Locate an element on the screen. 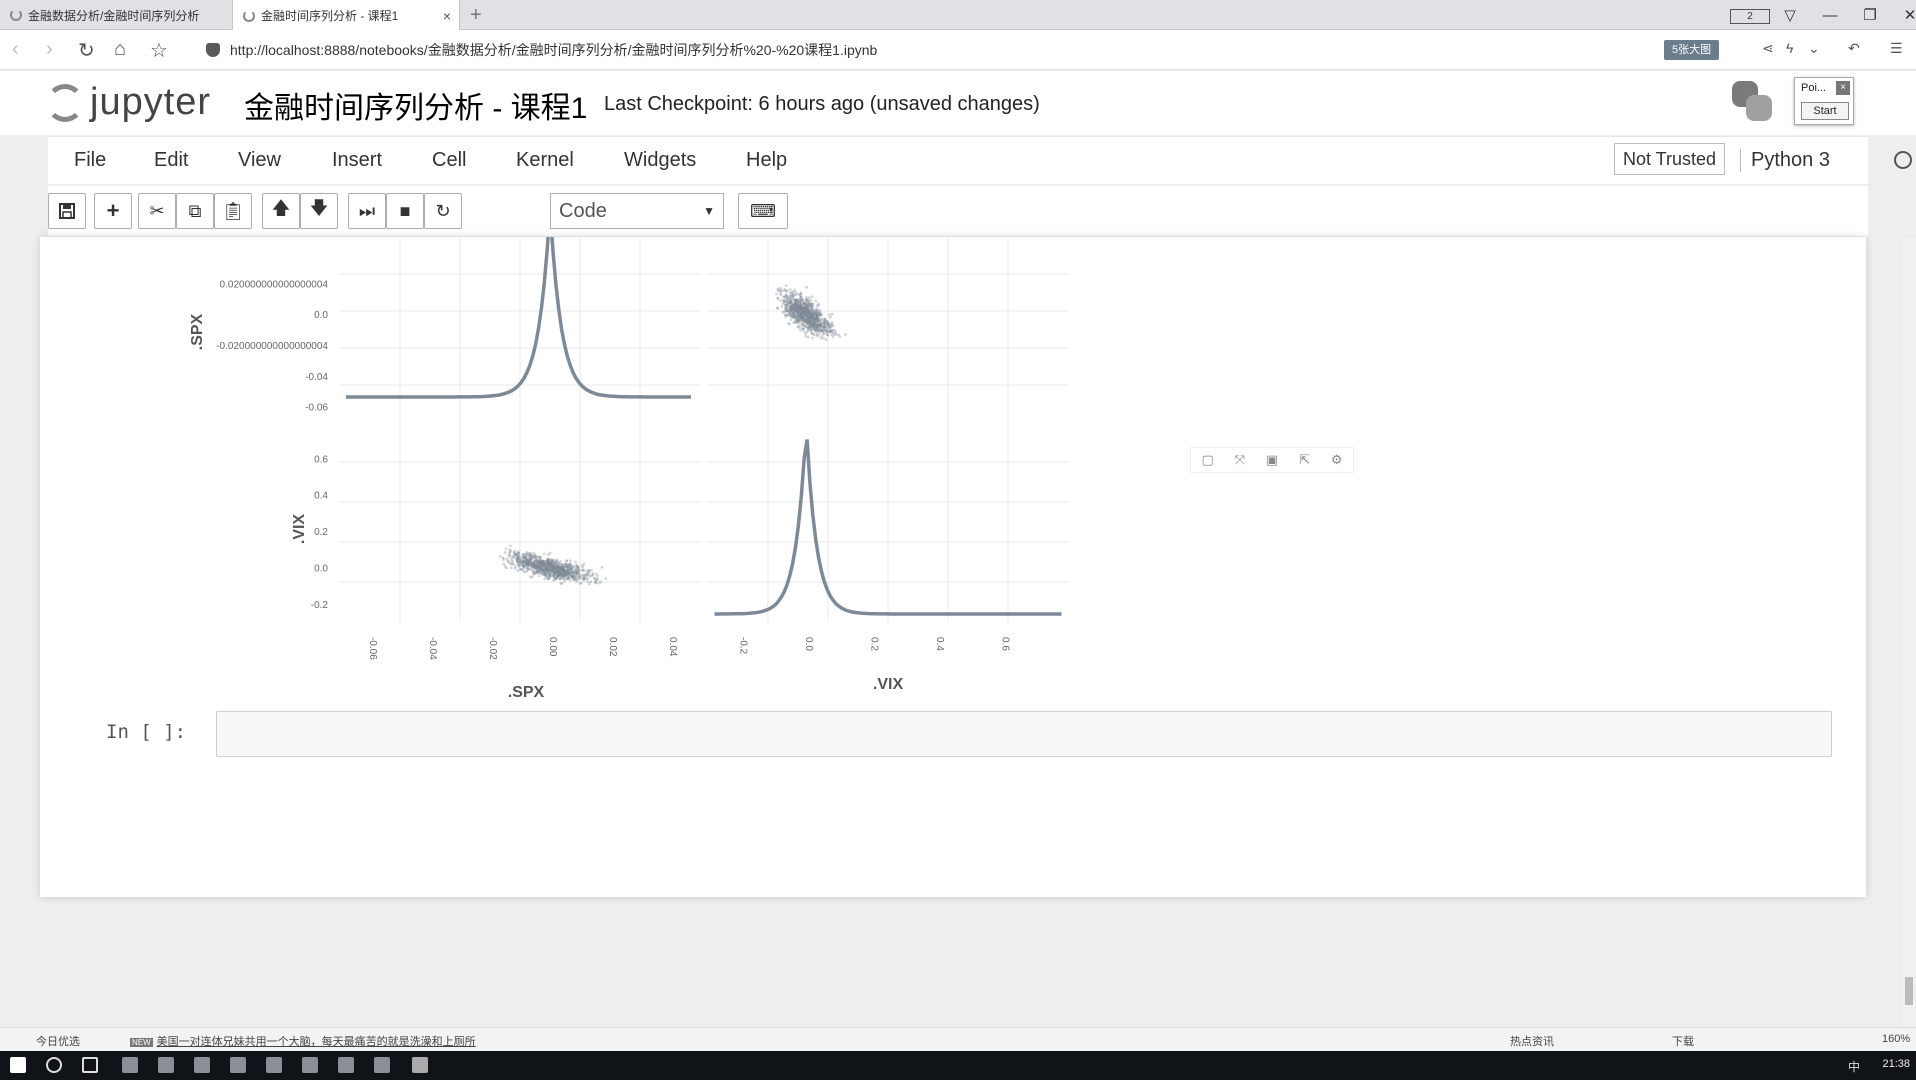 The image size is (1916, 1080). camera-icon: ▢ is located at coordinates (1207, 459).